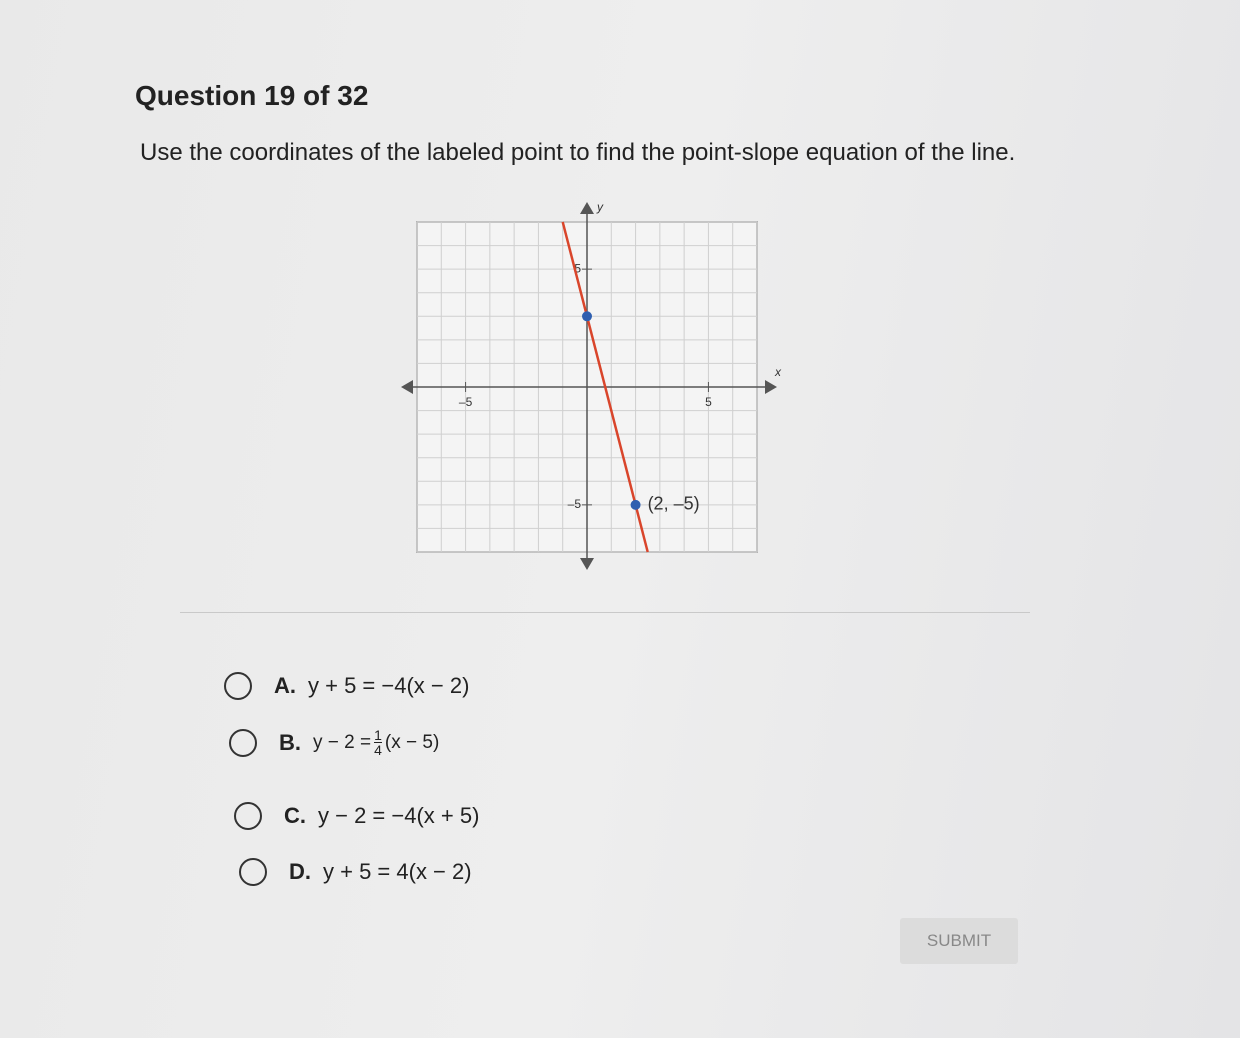  What do you see at coordinates (577, 268) in the screenshot?
I see `y-tick-label: 5` at bounding box center [577, 268].